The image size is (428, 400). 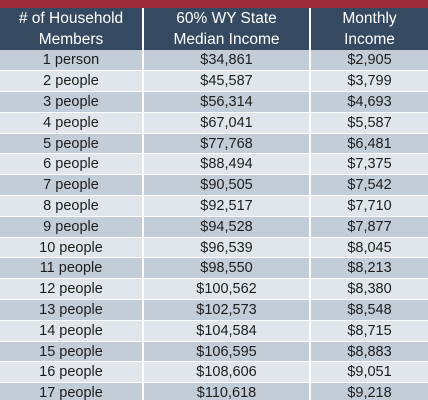 What do you see at coordinates (369, 29) in the screenshot?
I see `header-monthly-income: Monthly Income` at bounding box center [369, 29].